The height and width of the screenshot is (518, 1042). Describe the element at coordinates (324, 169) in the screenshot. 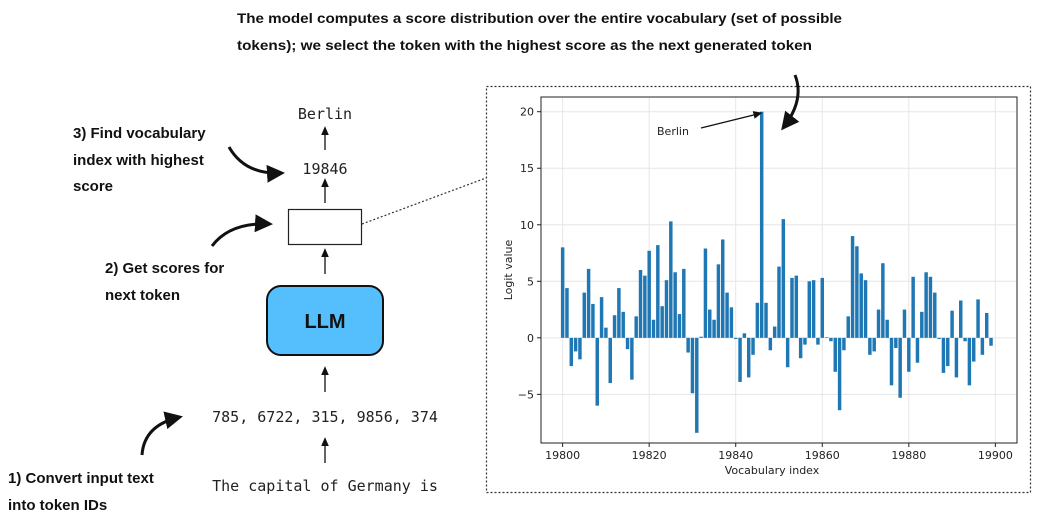

I see `output-index: 19846` at that location.